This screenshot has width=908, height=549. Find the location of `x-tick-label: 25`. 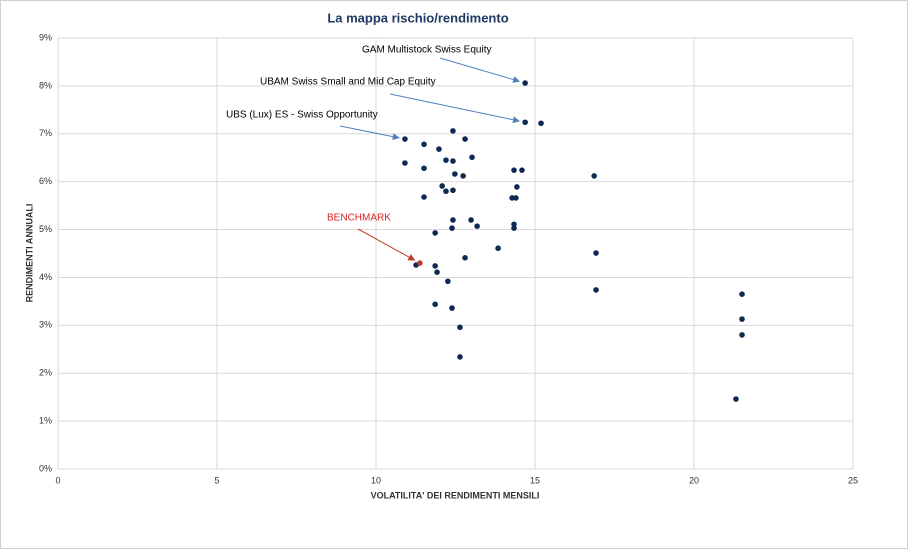

x-tick-label: 25 is located at coordinates (853, 480).